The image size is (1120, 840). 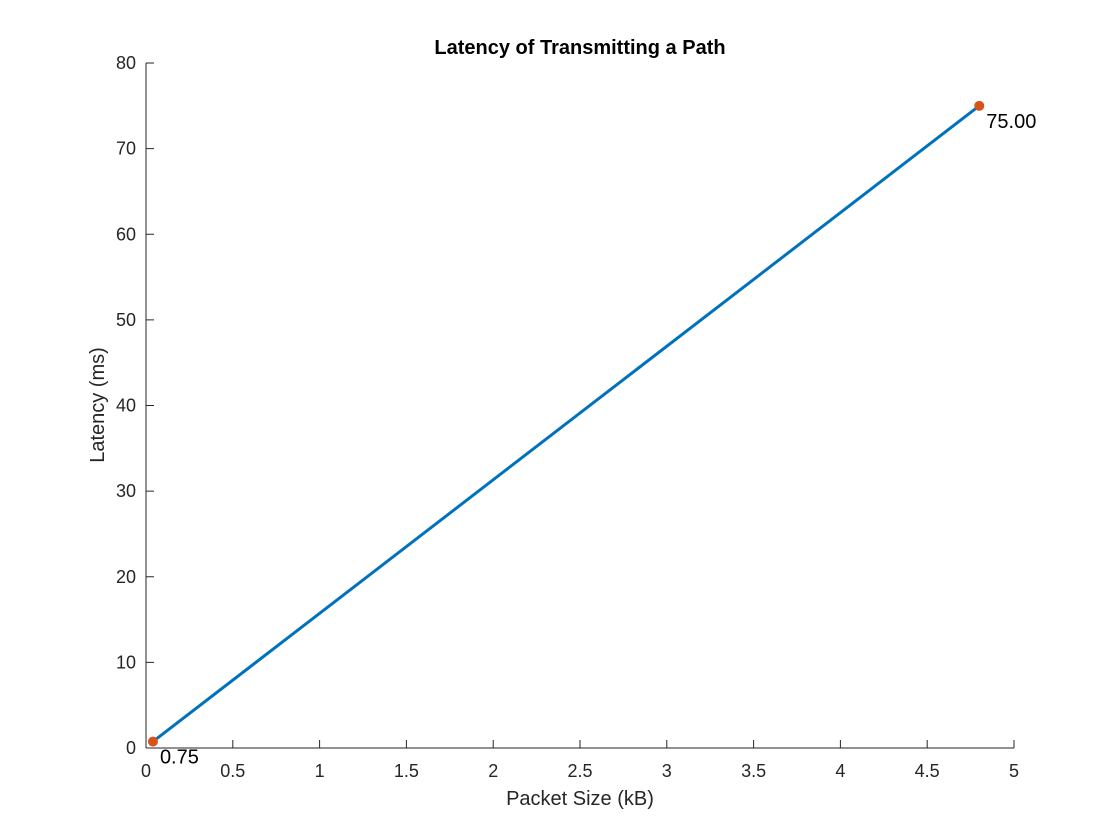 What do you see at coordinates (179, 758) in the screenshot?
I see `data-point-label: 0.75` at bounding box center [179, 758].